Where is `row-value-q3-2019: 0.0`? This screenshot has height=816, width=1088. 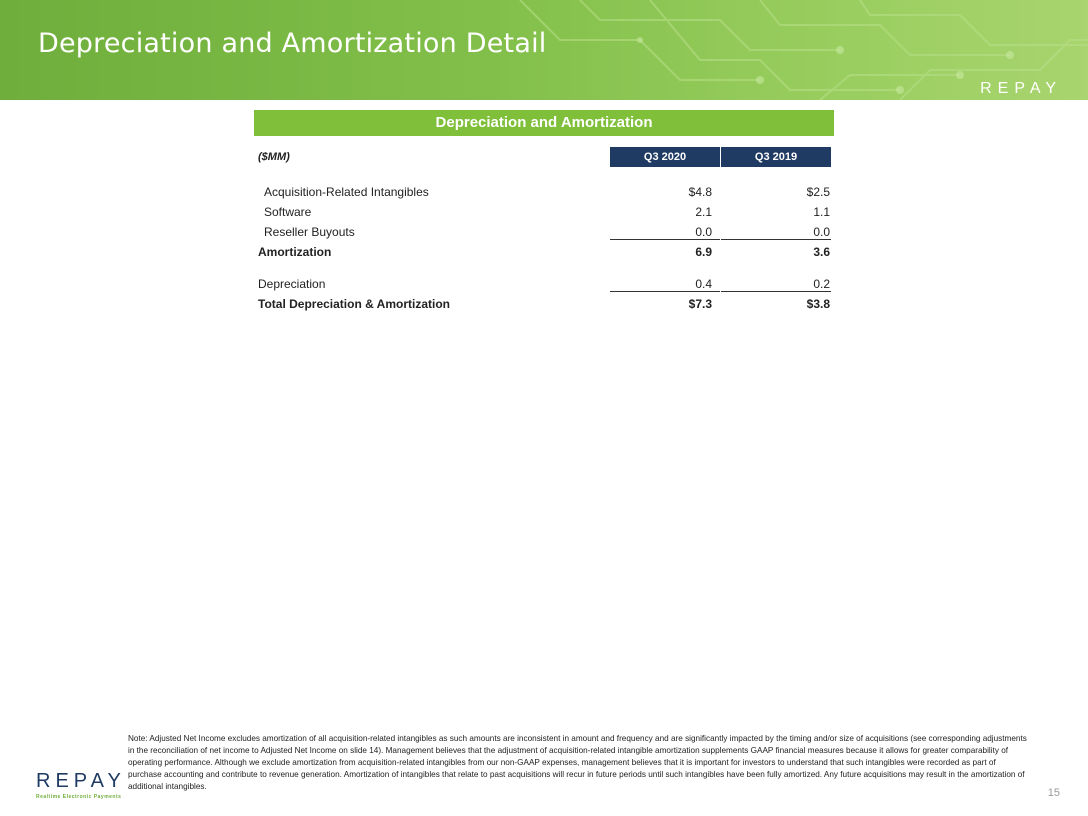 row-value-q3-2019: 0.0 is located at coordinates (821, 232).